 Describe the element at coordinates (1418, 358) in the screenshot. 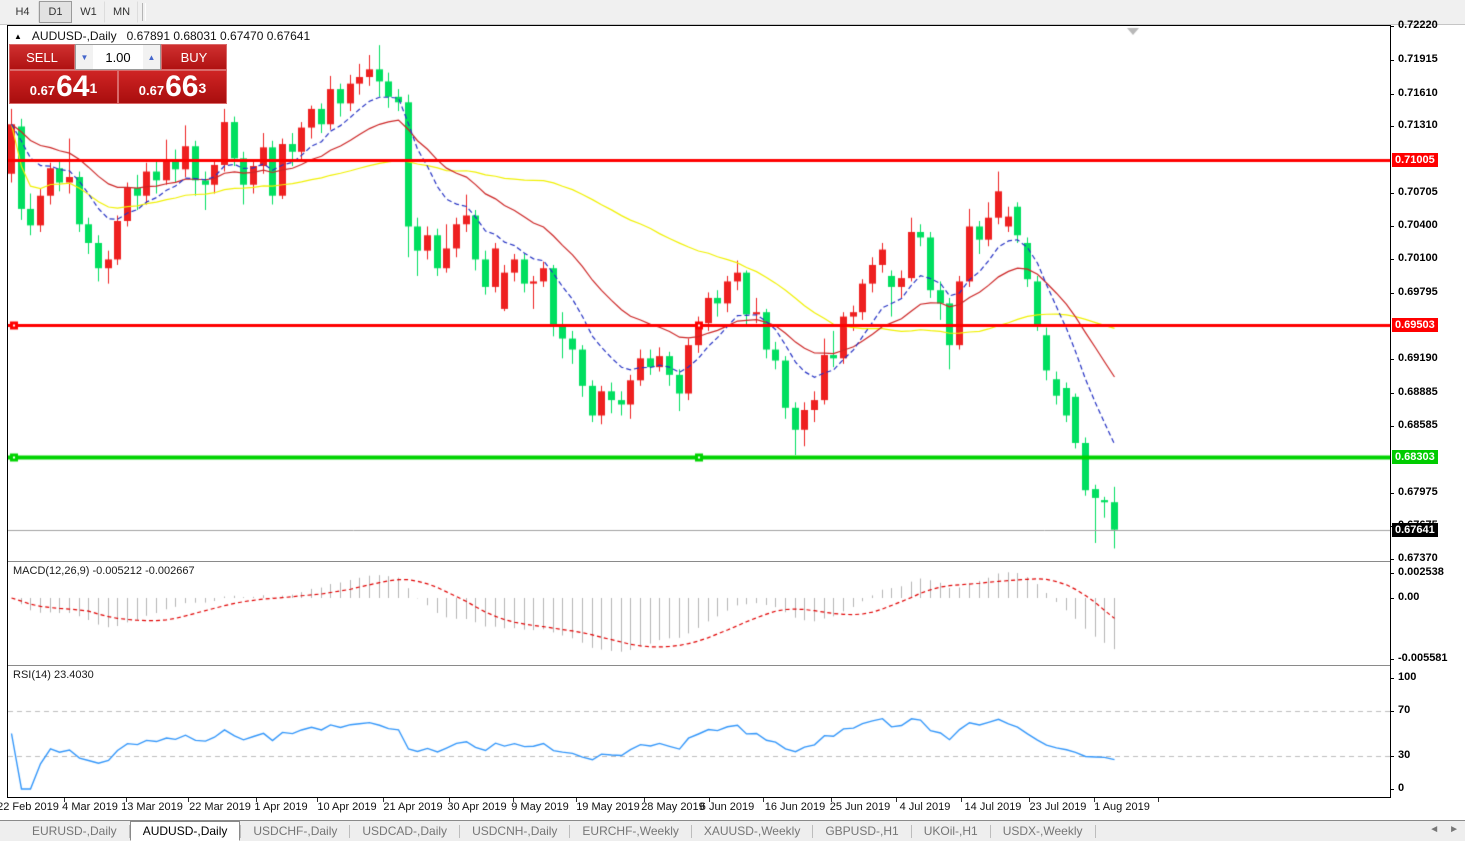

I see `price-axis-label: 0.69190` at that location.